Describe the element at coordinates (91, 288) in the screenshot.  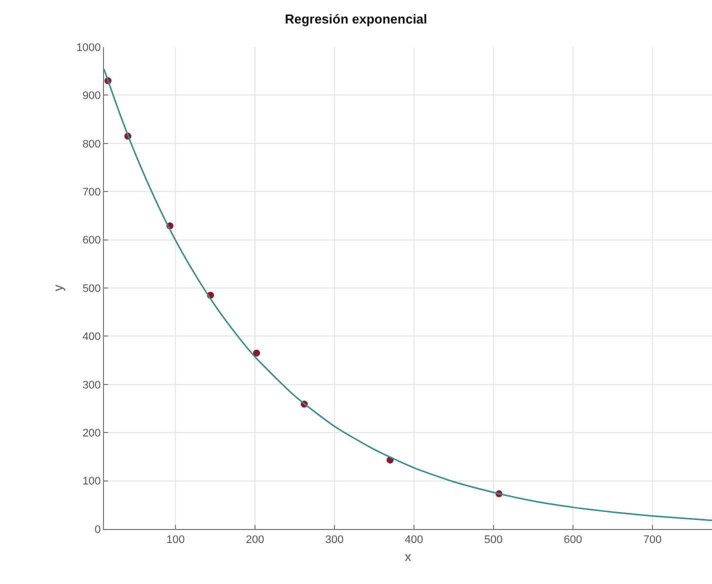
I see `y-tick-label: 500` at that location.